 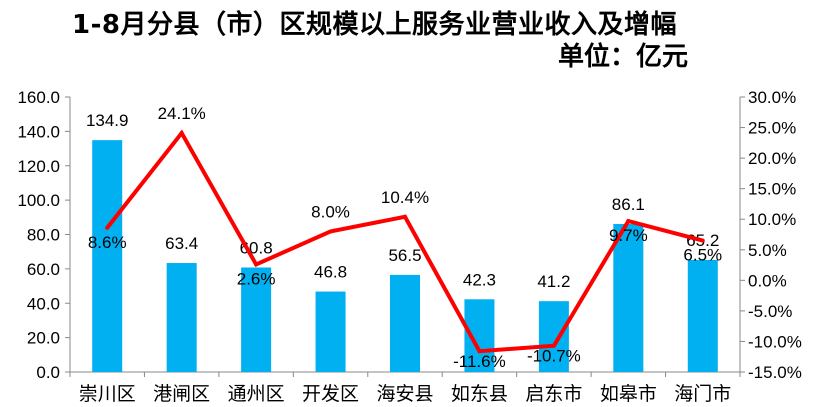 I want to click on y-right-tick-label: 0.0%, so click(x=767, y=280).